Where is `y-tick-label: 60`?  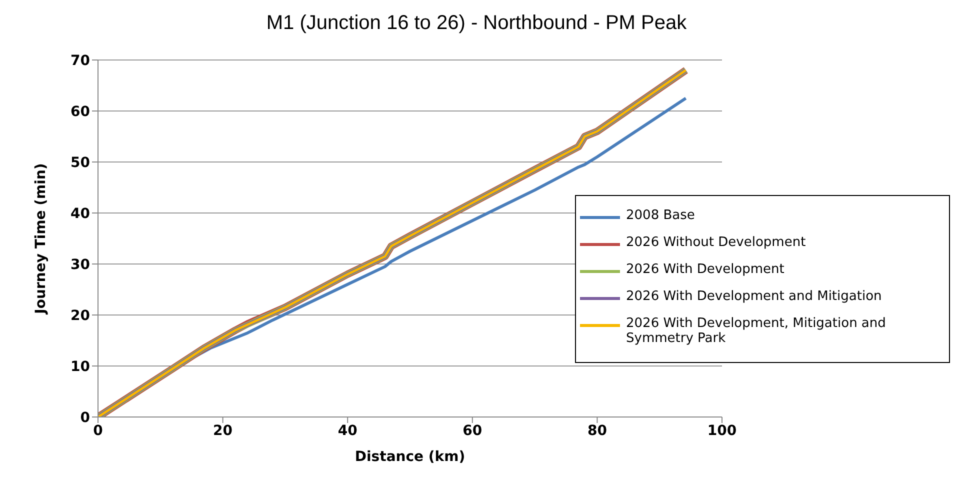 y-tick-label: 60 is located at coordinates (80, 112).